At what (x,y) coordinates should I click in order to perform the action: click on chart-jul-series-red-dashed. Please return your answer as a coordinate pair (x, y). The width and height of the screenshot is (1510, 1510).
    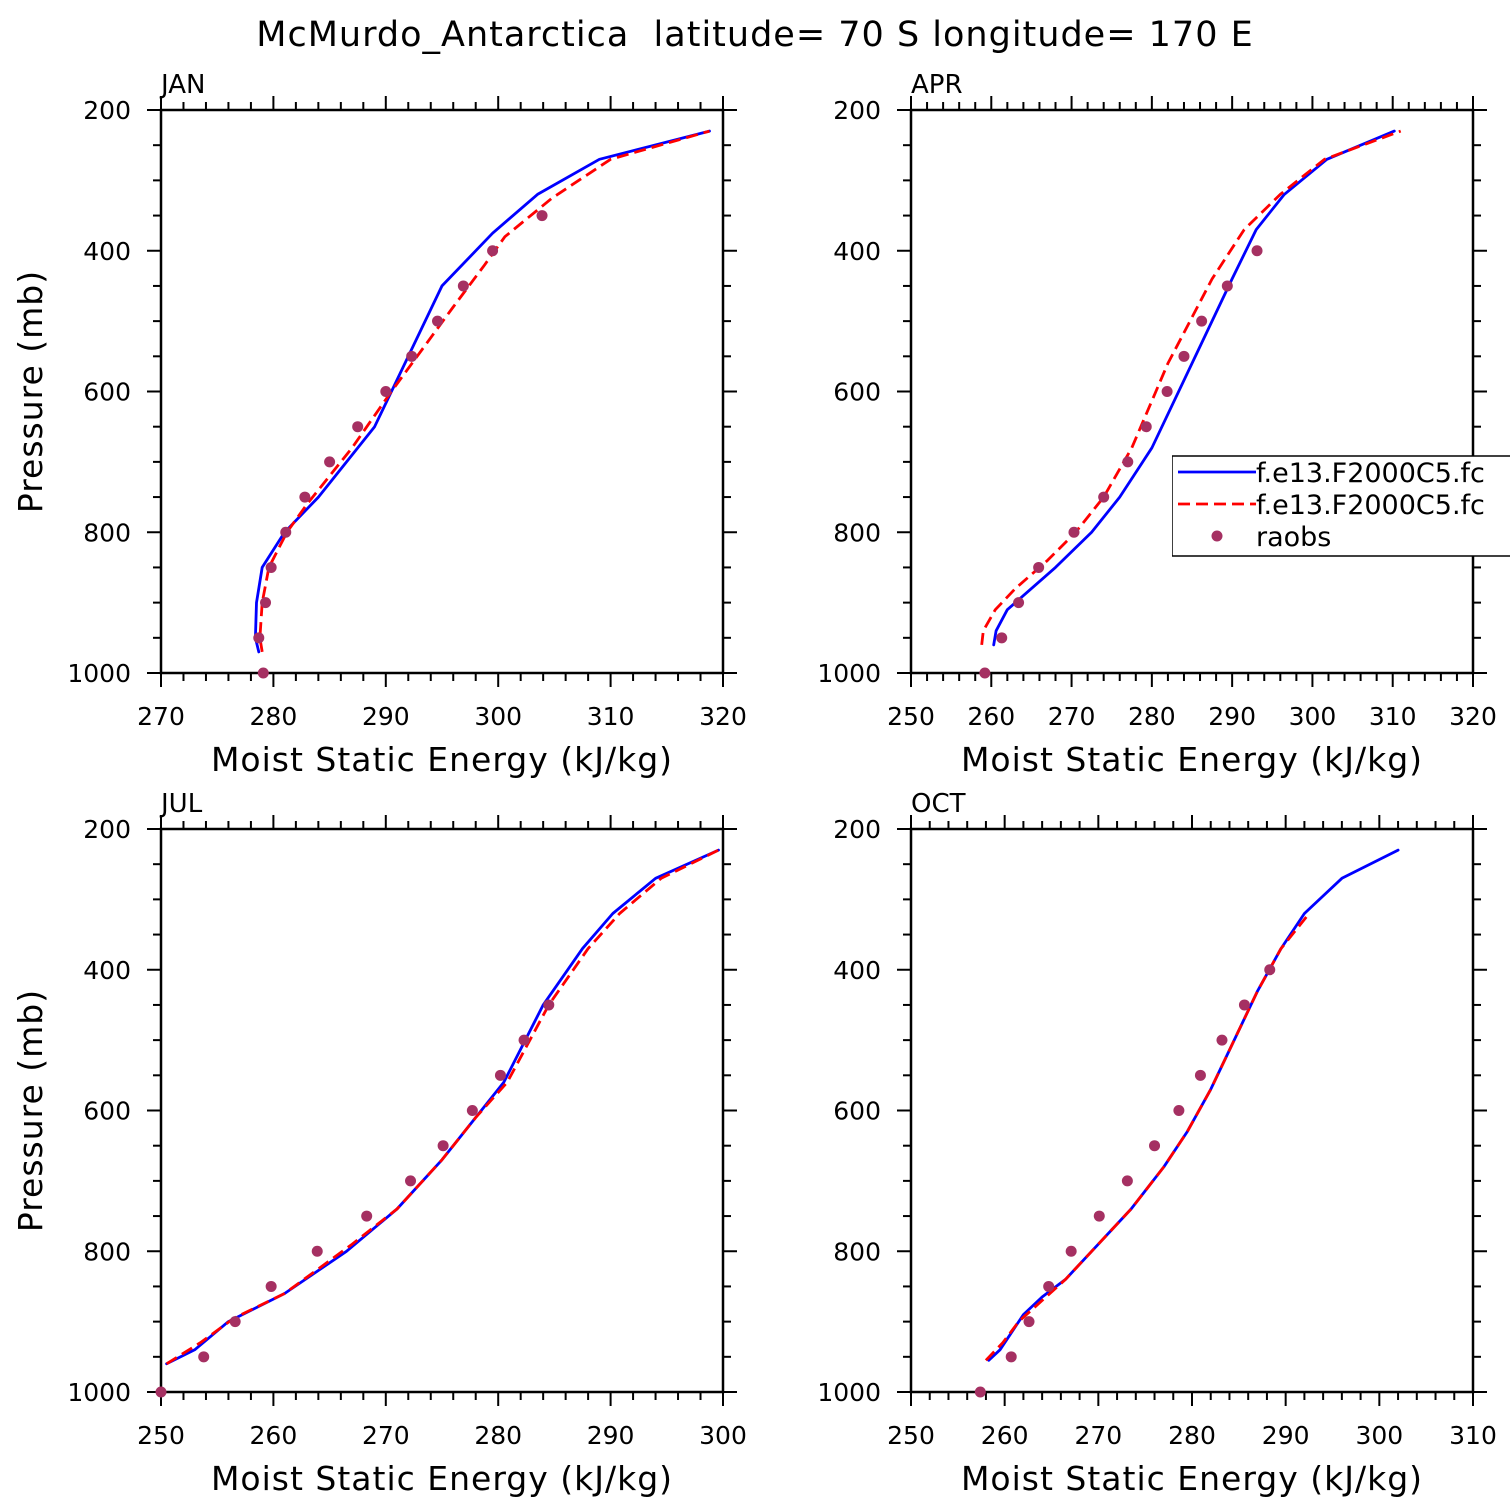
    Looking at the image, I should click on (442, 1106).